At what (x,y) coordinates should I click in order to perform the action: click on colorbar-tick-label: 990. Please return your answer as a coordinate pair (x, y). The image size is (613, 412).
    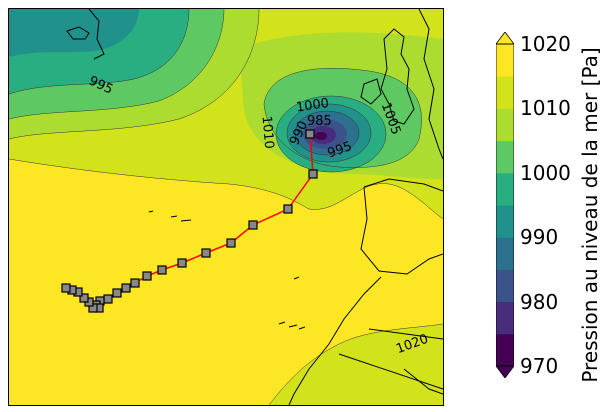
    Looking at the image, I should click on (539, 237).